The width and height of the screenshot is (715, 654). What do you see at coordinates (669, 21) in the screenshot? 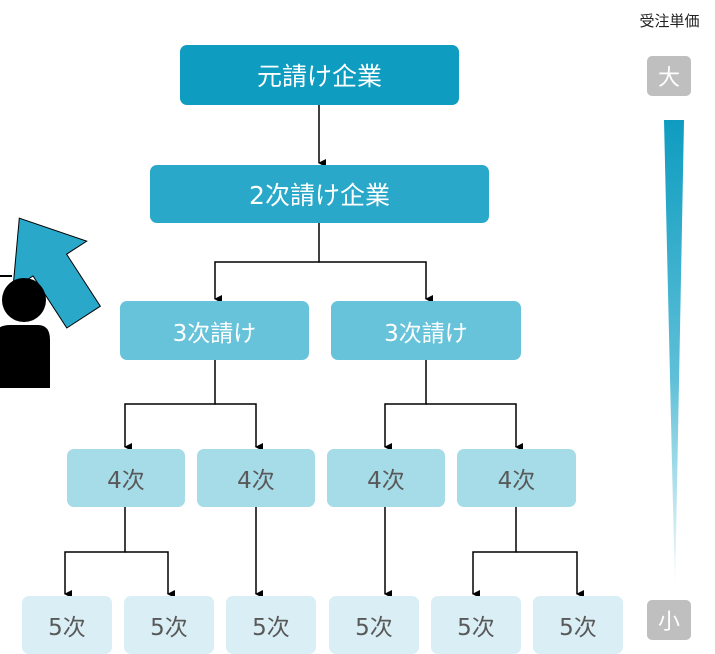
I see `unit-price-scale-title: 受注単価` at bounding box center [669, 21].